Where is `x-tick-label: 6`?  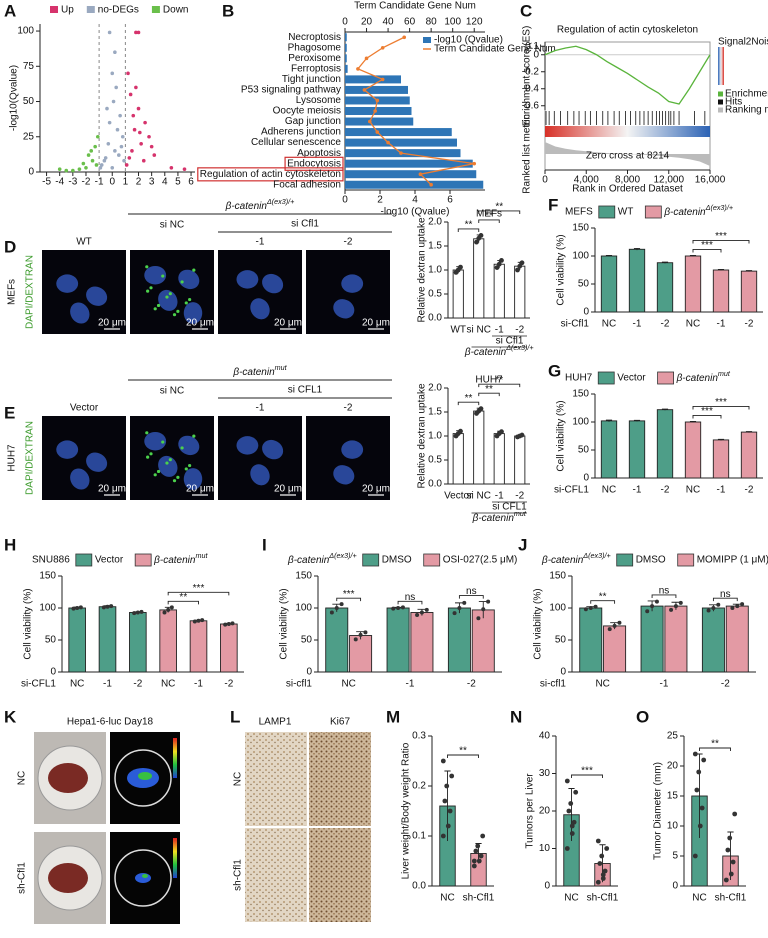 x-tick-label: 6 is located at coordinates (450, 200).